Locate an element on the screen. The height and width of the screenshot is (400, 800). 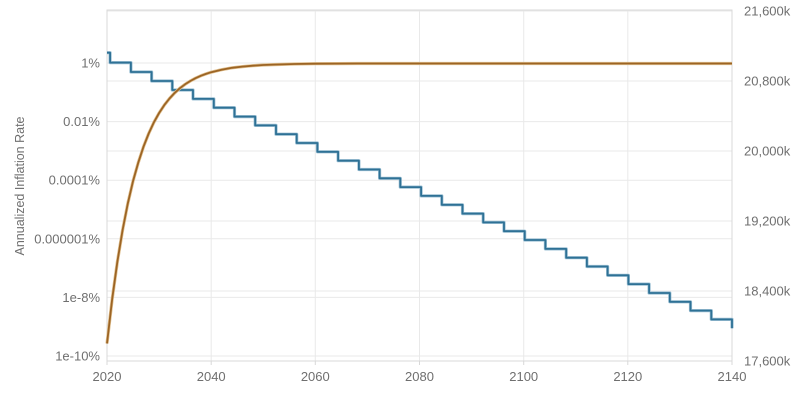
y-axis-title: Annualized Inflation Rate is located at coordinates (20, 185).